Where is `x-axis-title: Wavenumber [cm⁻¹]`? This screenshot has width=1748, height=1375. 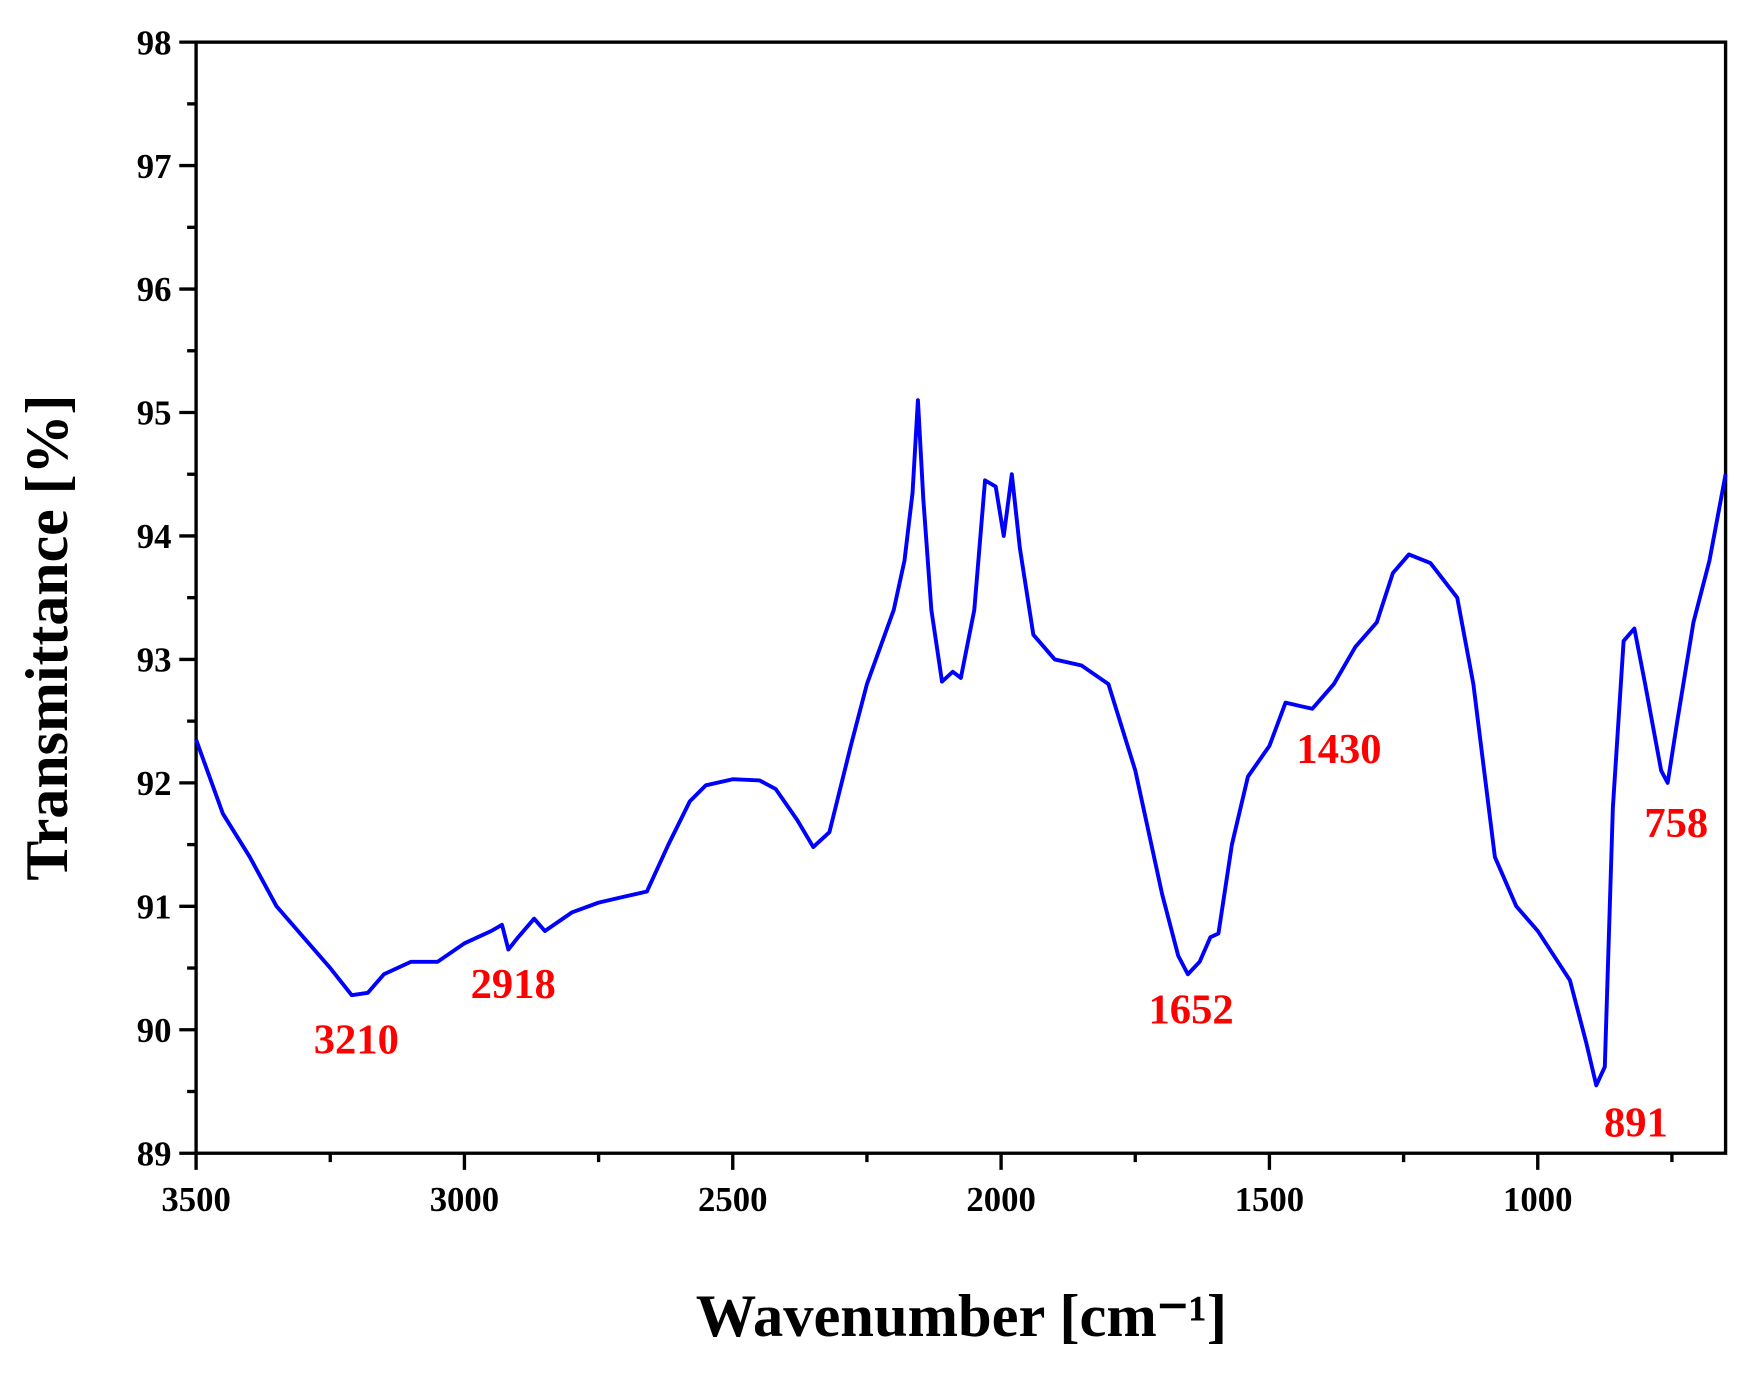
x-axis-title: Wavenumber [cm⁻¹] is located at coordinates (961, 1316).